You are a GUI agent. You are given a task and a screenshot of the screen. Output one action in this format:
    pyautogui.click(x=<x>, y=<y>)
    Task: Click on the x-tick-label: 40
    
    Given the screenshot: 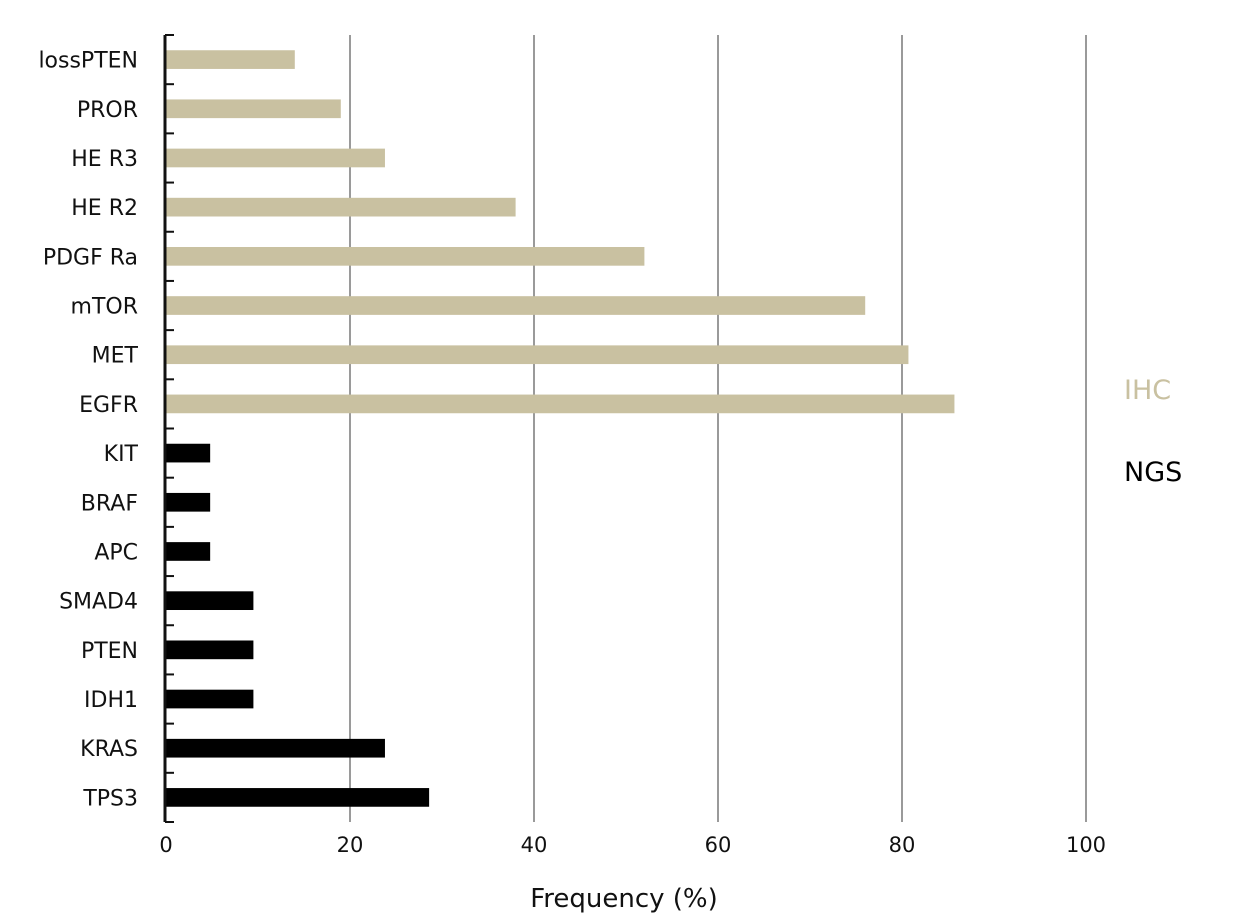 What is the action you would take?
    pyautogui.click(x=534, y=845)
    